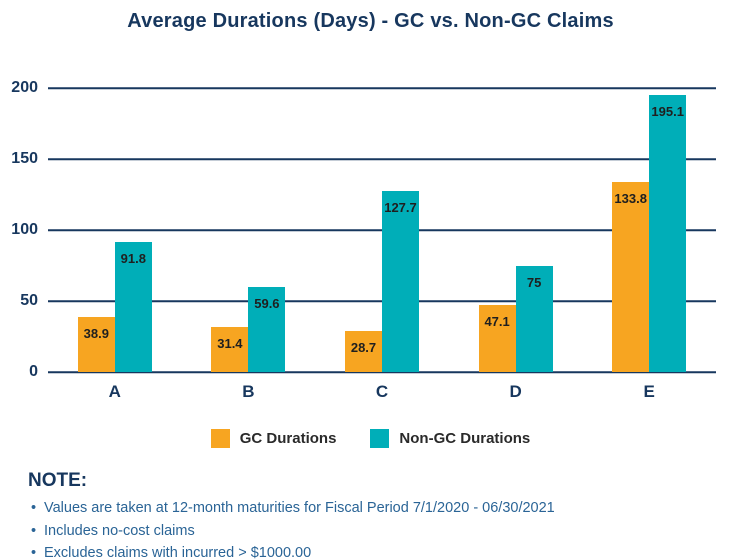  I want to click on legend: GC Durations Non-GC Durations, so click(370, 438).